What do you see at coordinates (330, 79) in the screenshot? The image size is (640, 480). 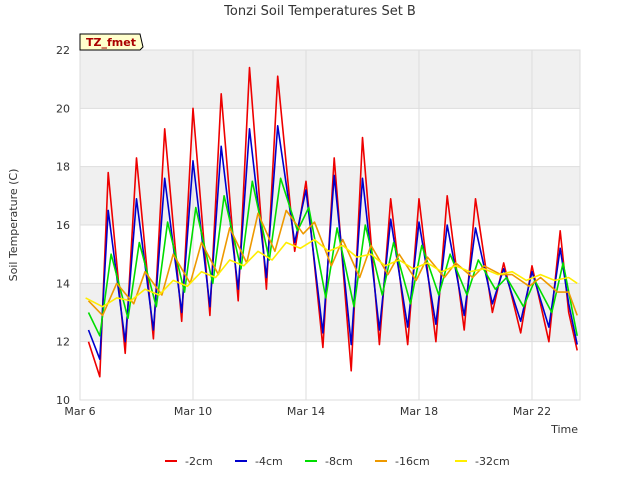 I see `plot-band` at bounding box center [330, 79].